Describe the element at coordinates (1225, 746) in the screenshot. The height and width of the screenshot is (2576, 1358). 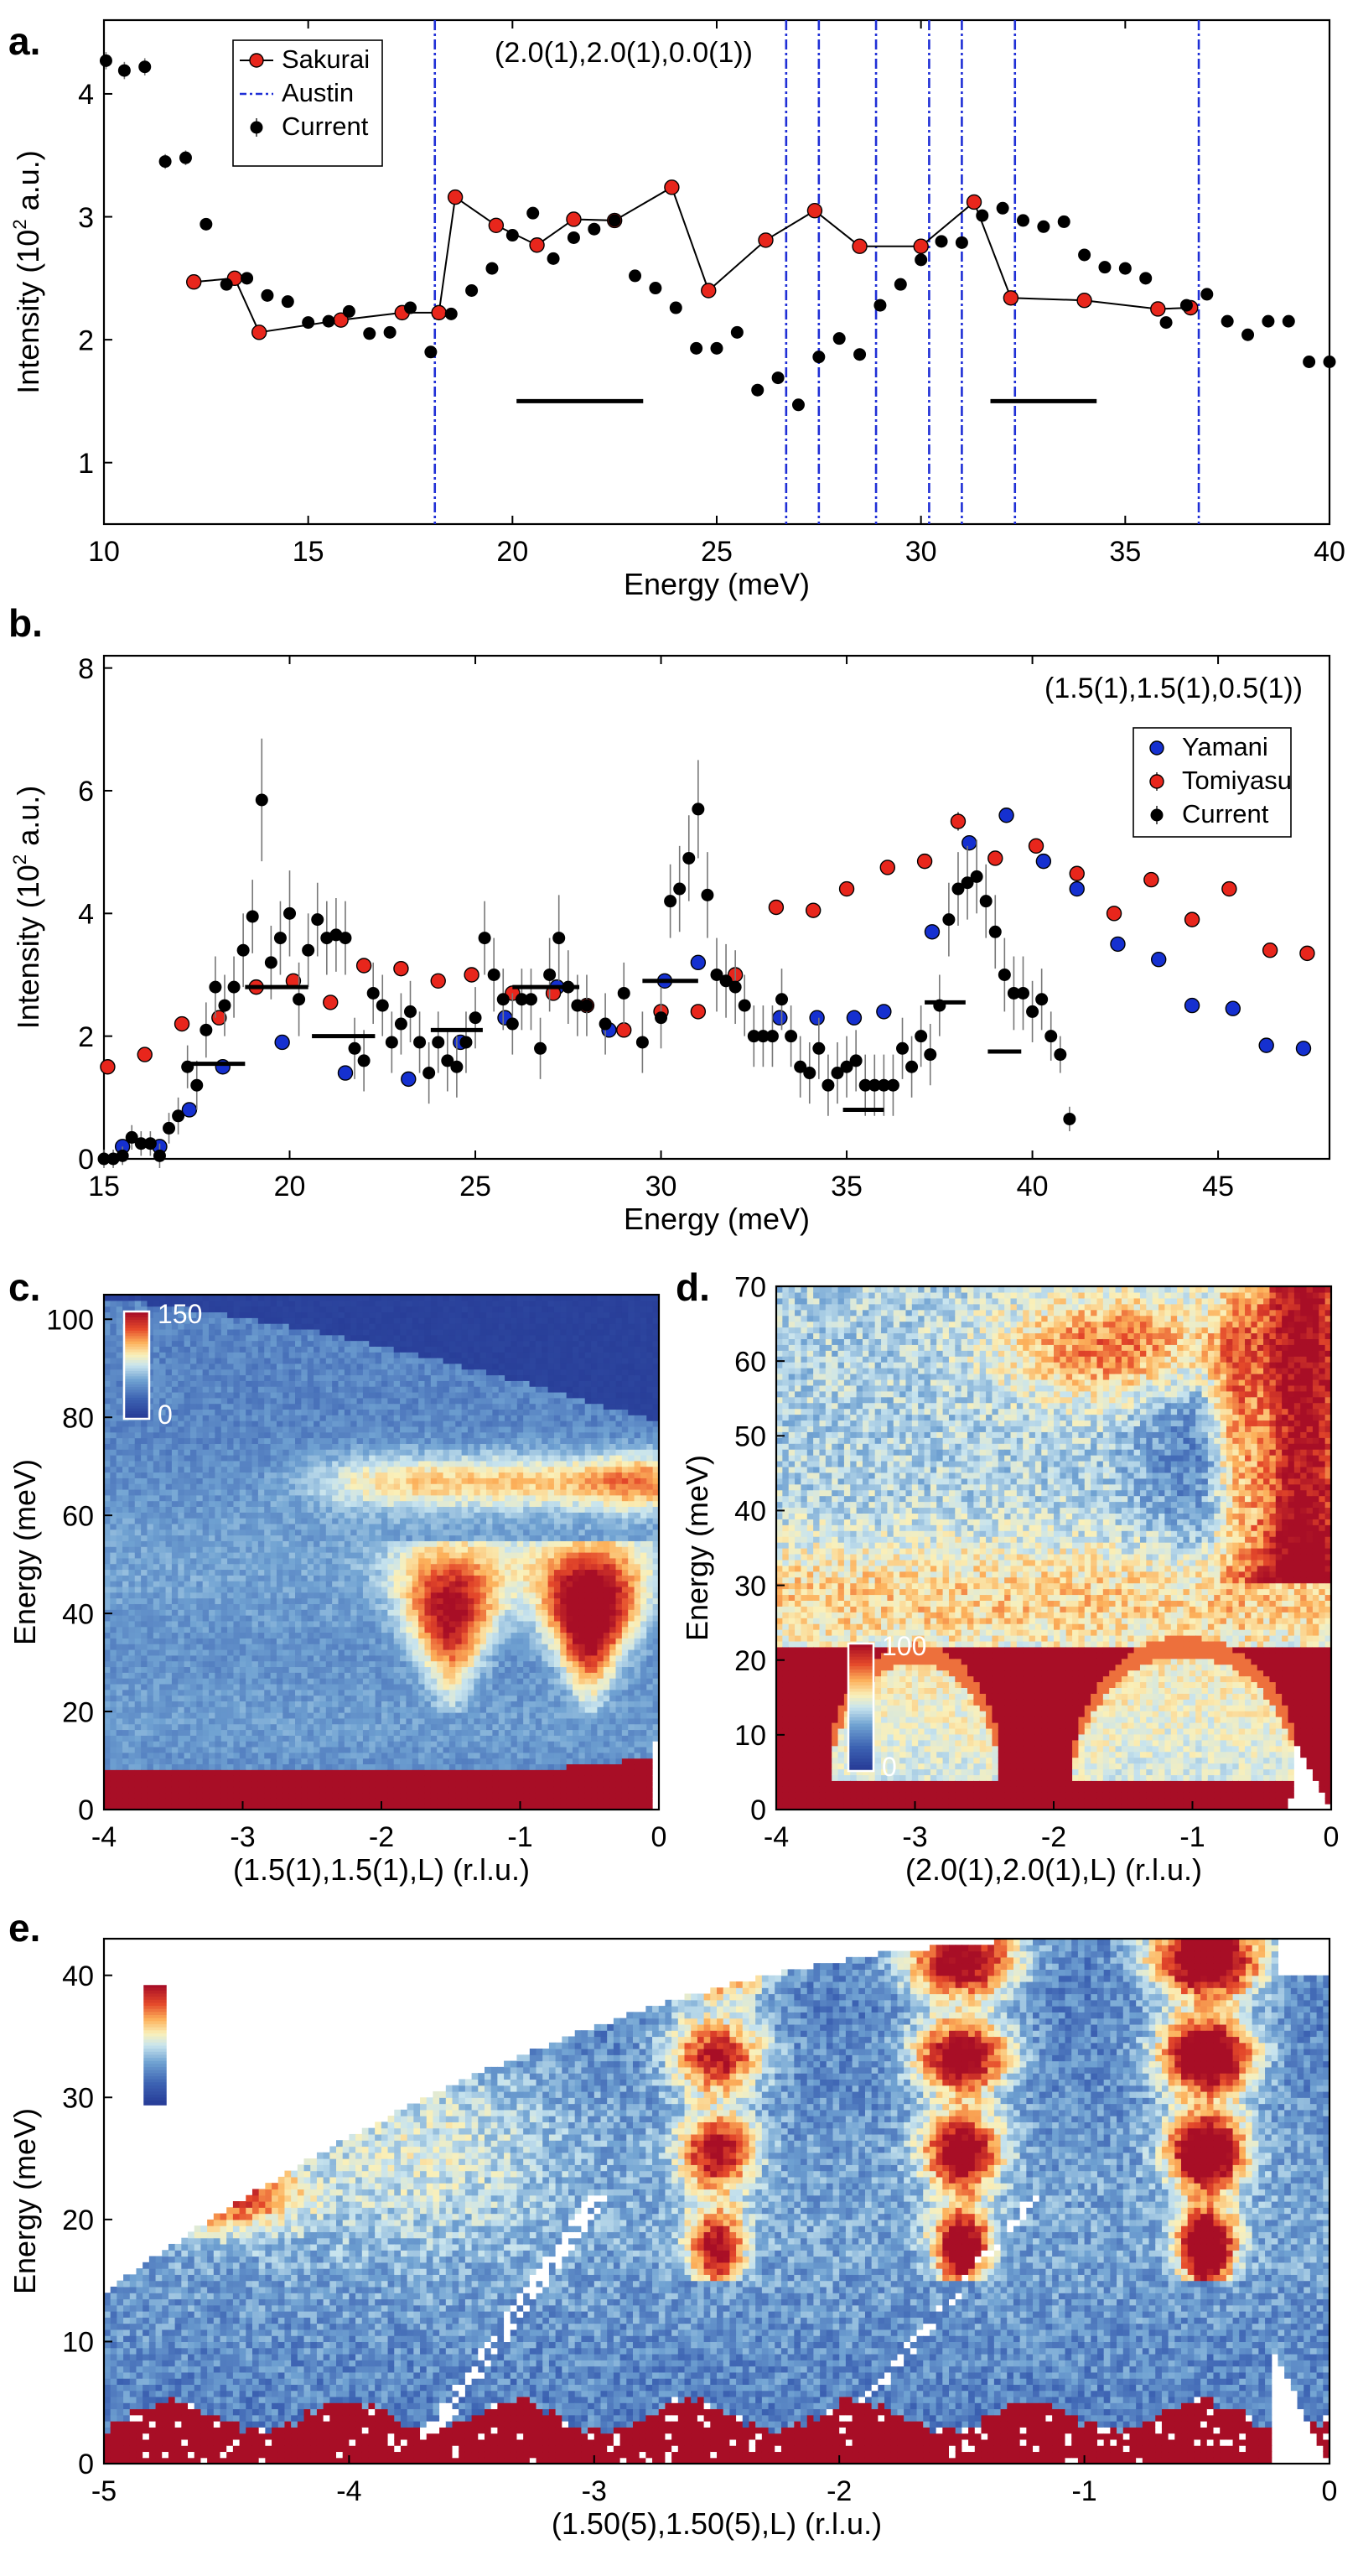
I see `legend-label: Yamani` at that location.